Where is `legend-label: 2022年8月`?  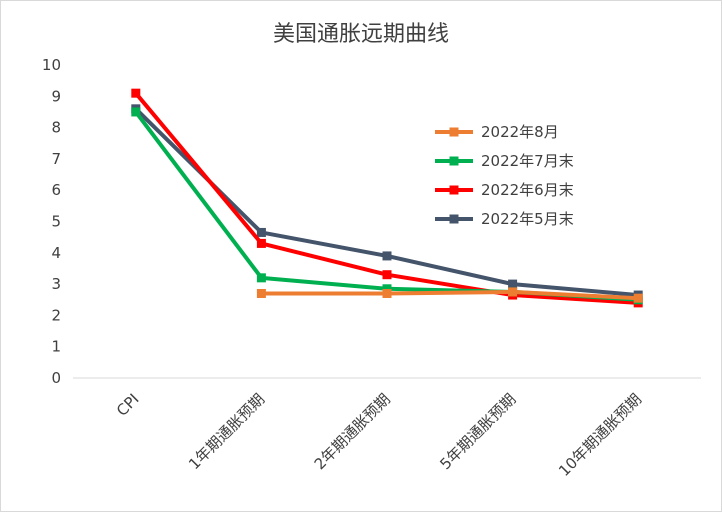 legend-label: 2022年8月 is located at coordinates (520, 132).